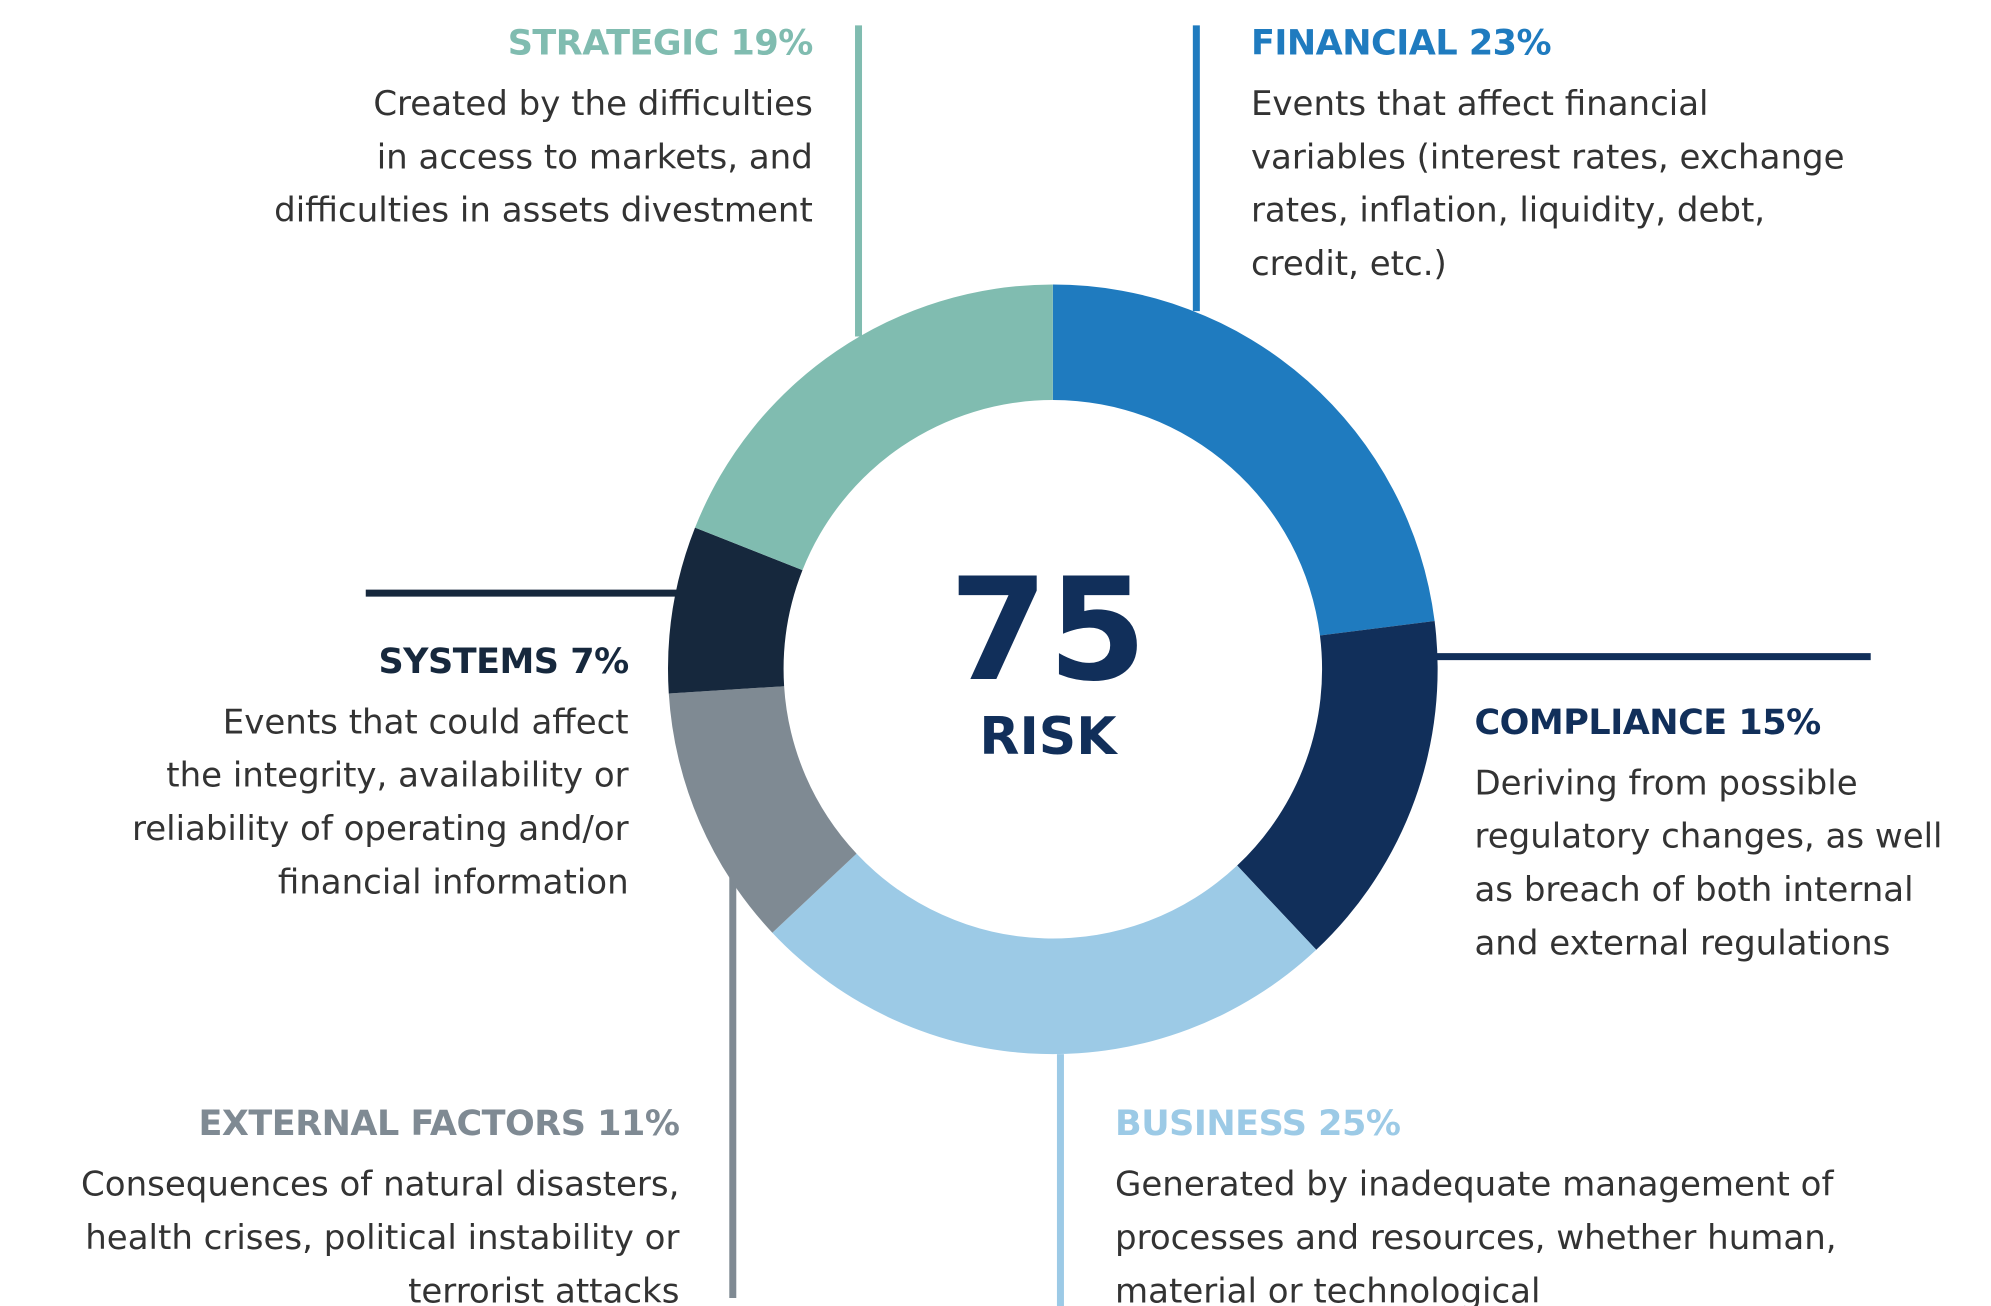  What do you see at coordinates (453, 882) in the screenshot?
I see `segment-description: financial information` at bounding box center [453, 882].